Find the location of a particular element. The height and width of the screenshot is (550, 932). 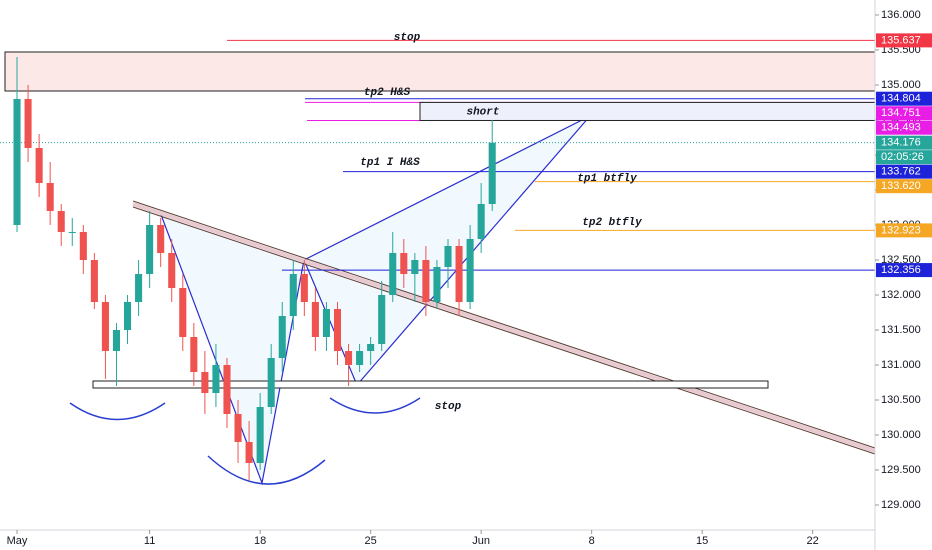

x-tick-label: 11 is located at coordinates (149, 541).